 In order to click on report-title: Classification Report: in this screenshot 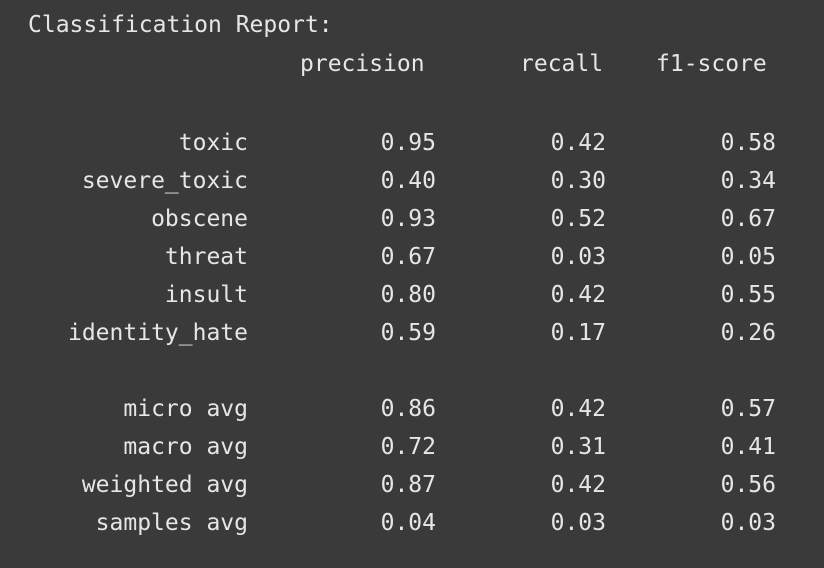, I will do `click(180, 25)`.